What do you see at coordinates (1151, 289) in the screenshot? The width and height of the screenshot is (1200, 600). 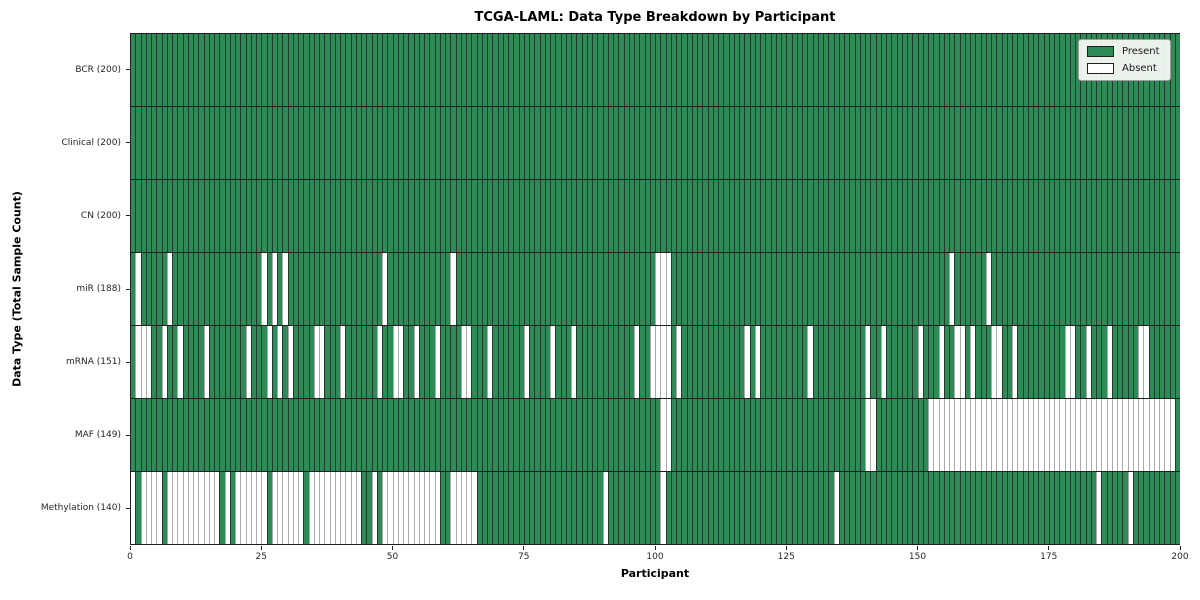 I see `cell-mir-p194` at bounding box center [1151, 289].